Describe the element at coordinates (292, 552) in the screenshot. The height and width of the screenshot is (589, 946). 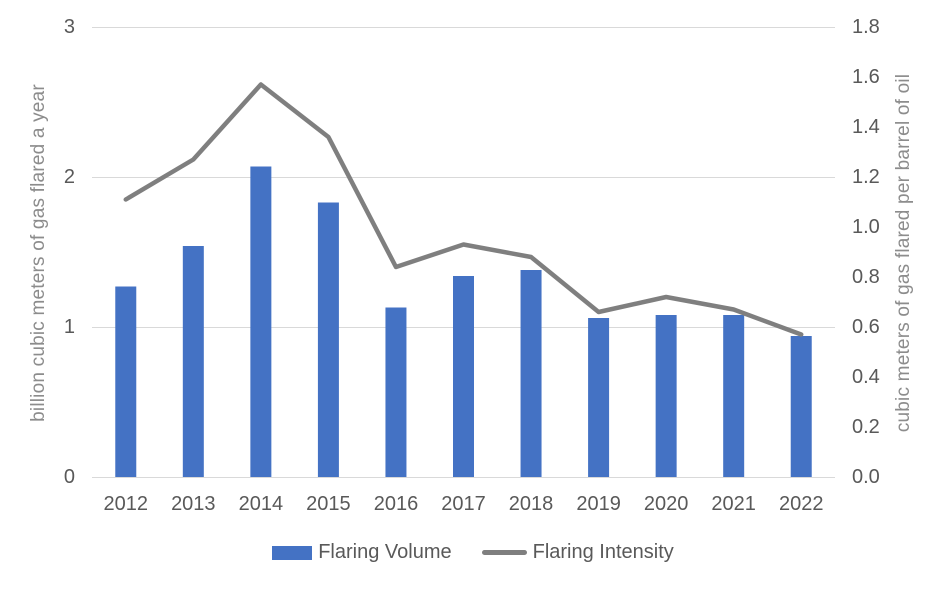
I see `legend-bar-swatch-icon` at that location.